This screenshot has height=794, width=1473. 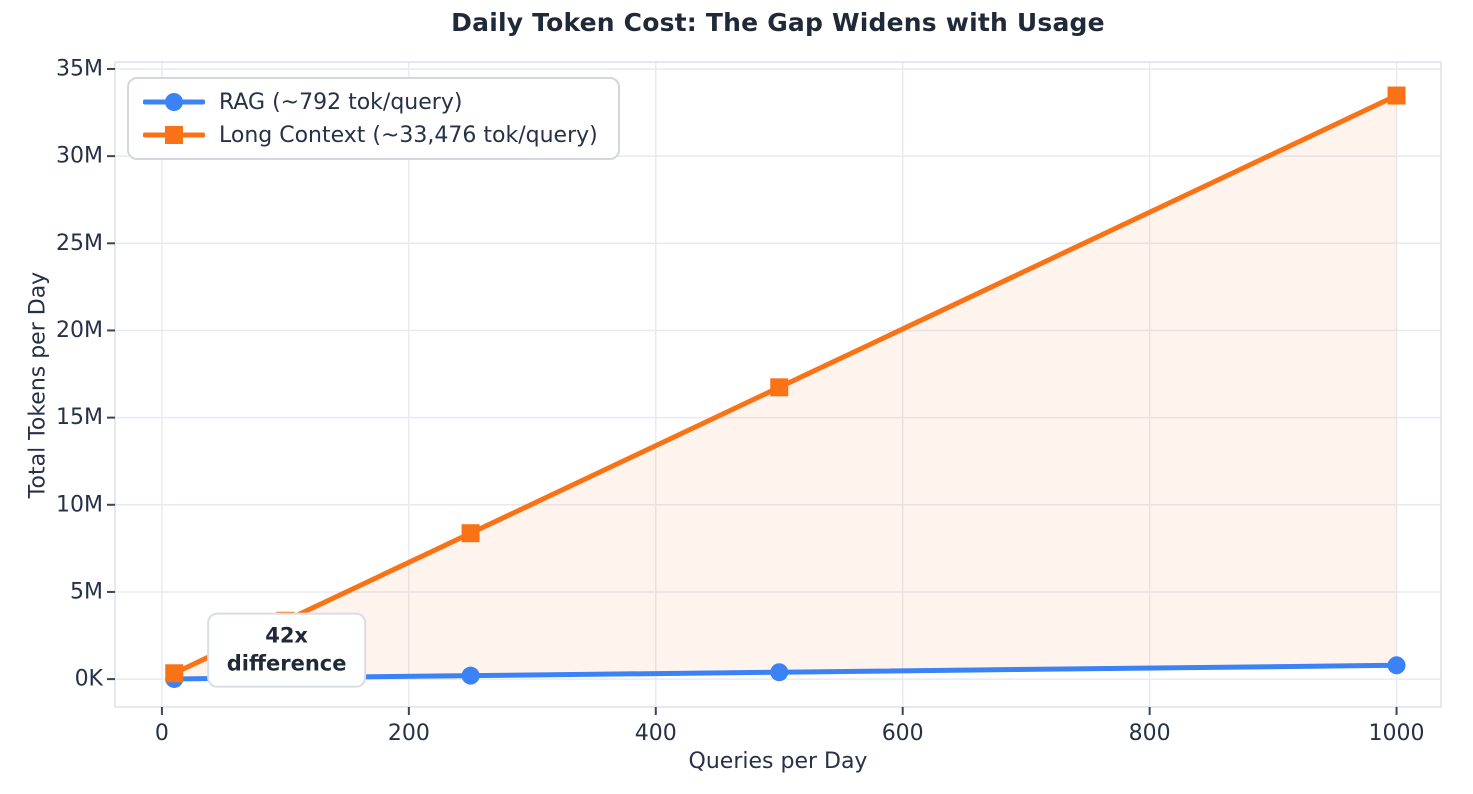 I want to click on svg-text: 5M, so click(x=86, y=591).